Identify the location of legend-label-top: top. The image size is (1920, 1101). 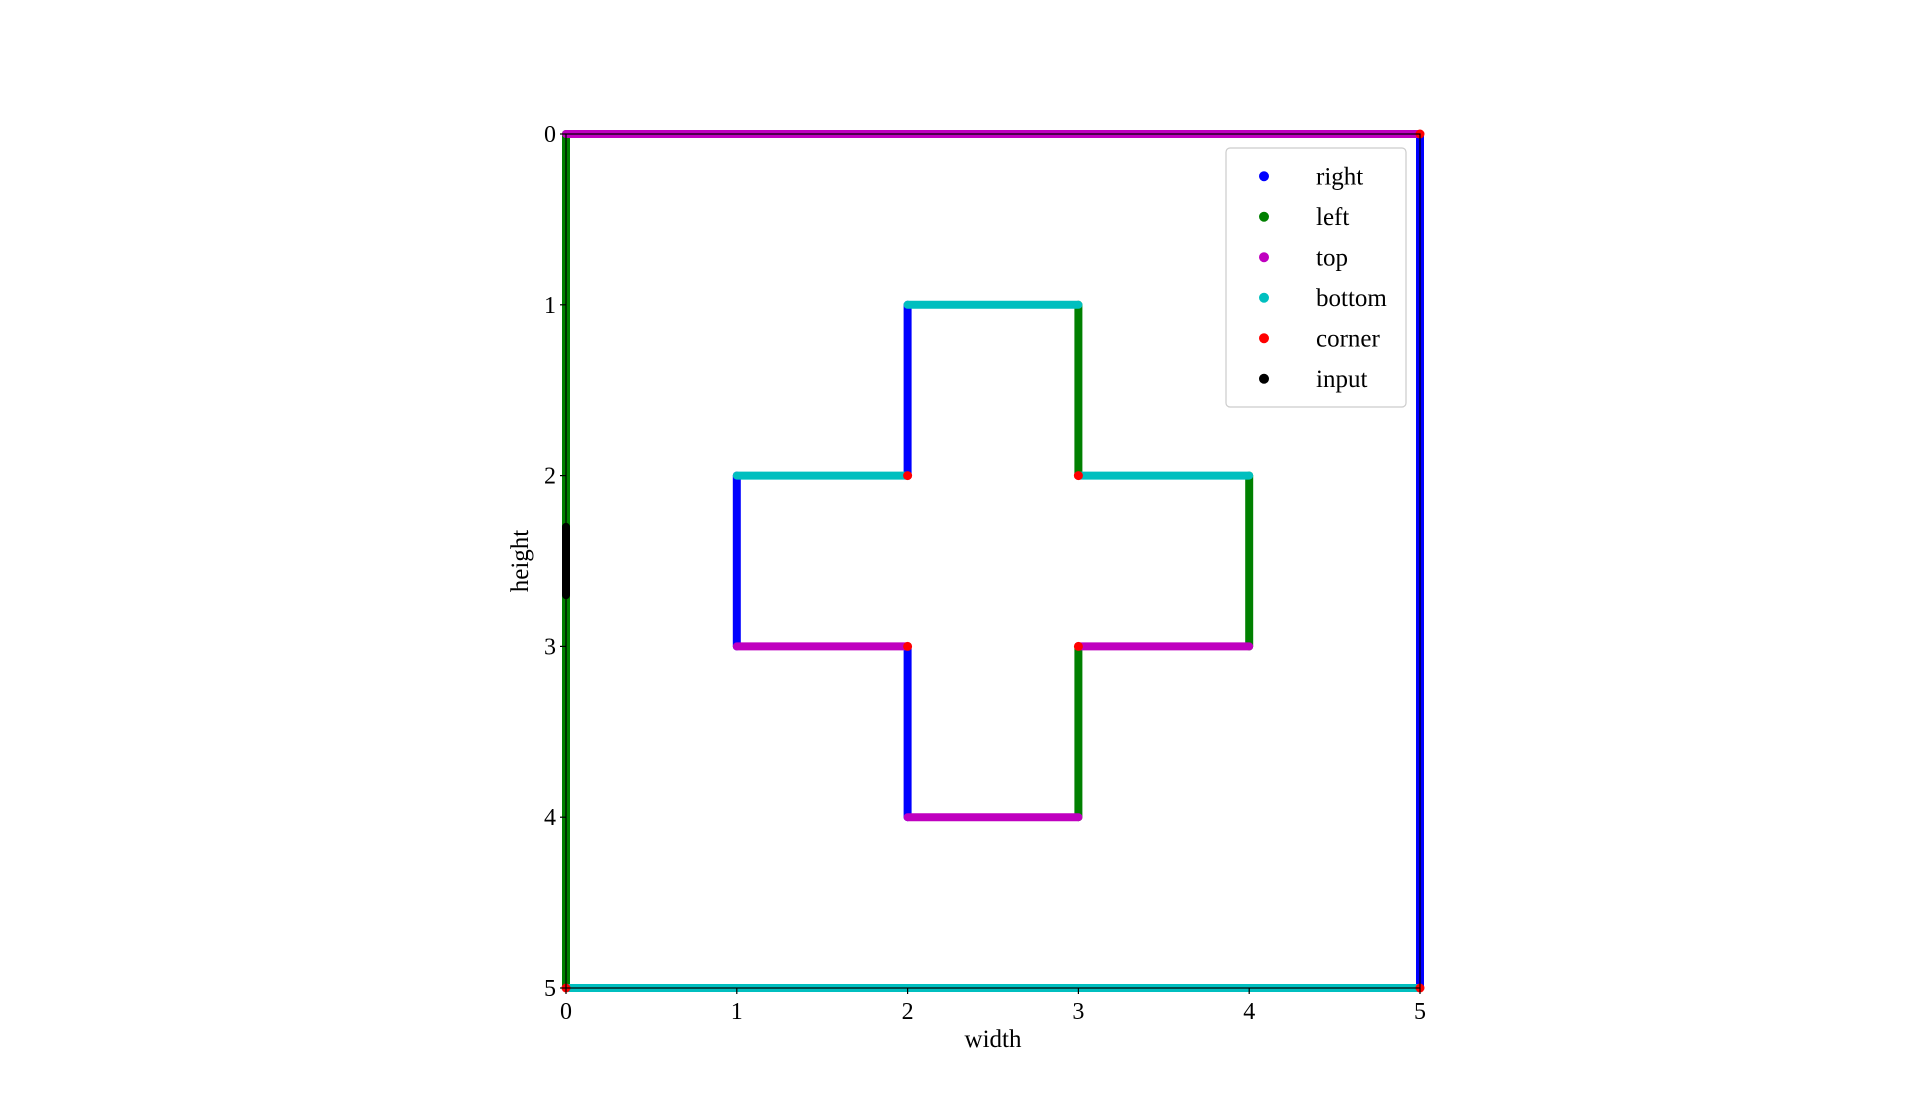
(1332, 257).